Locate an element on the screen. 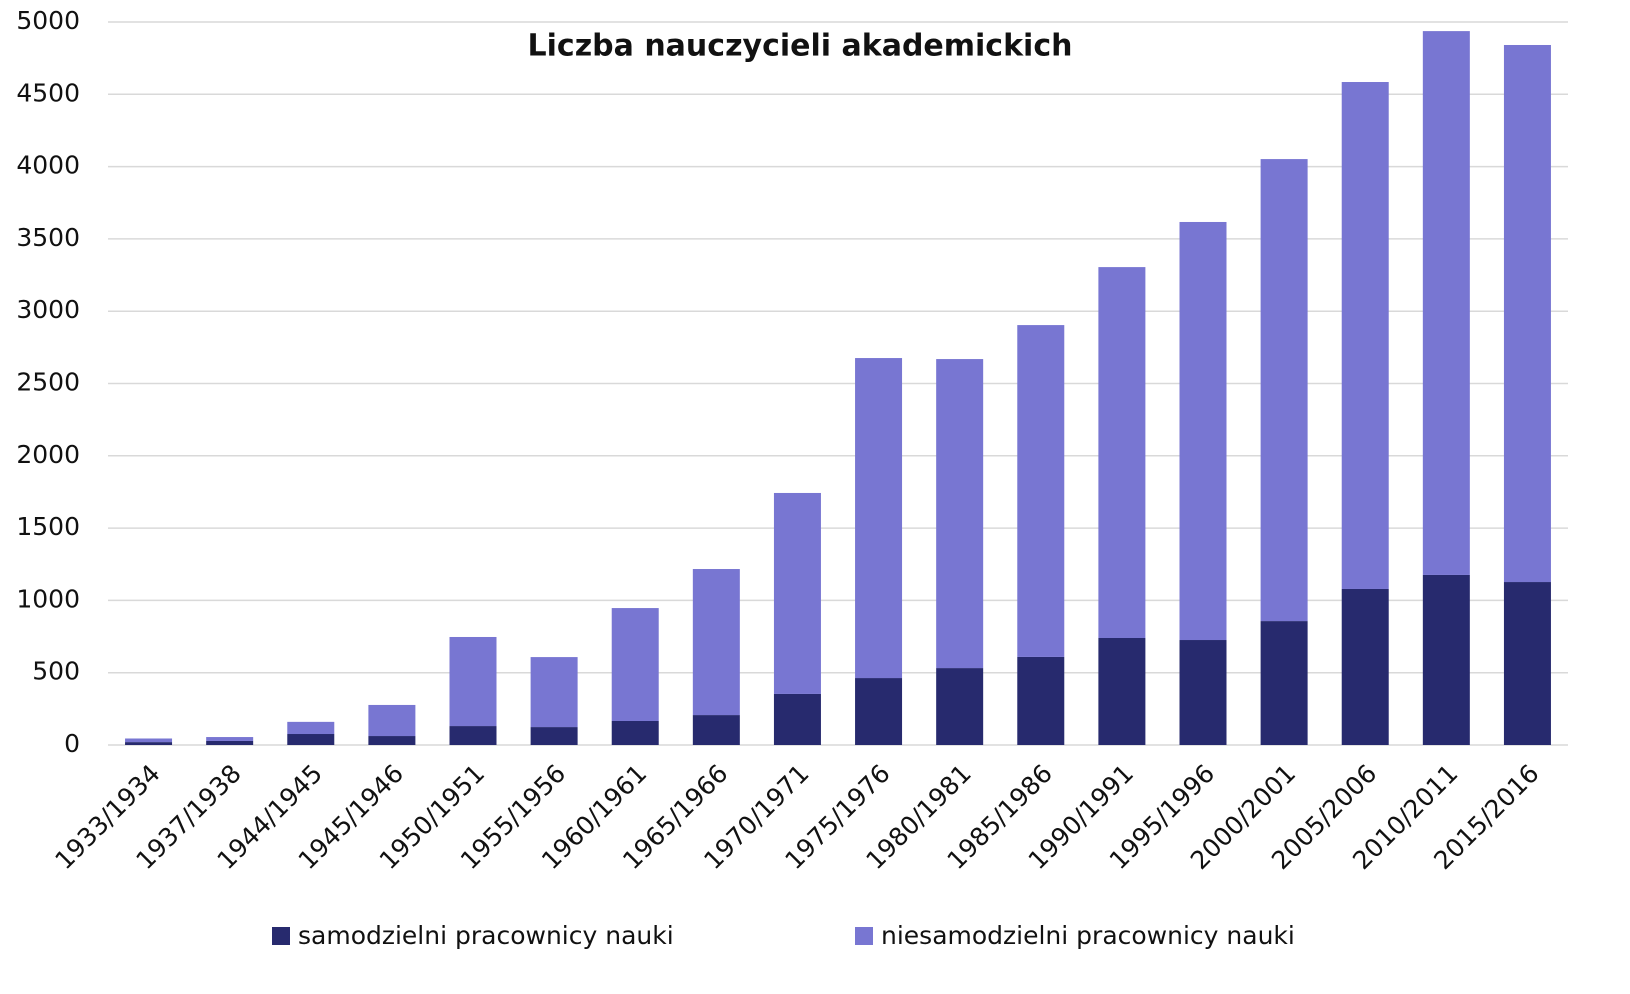 The width and height of the screenshot is (1630, 994). y-tick-label: 2500 is located at coordinates (48, 382).